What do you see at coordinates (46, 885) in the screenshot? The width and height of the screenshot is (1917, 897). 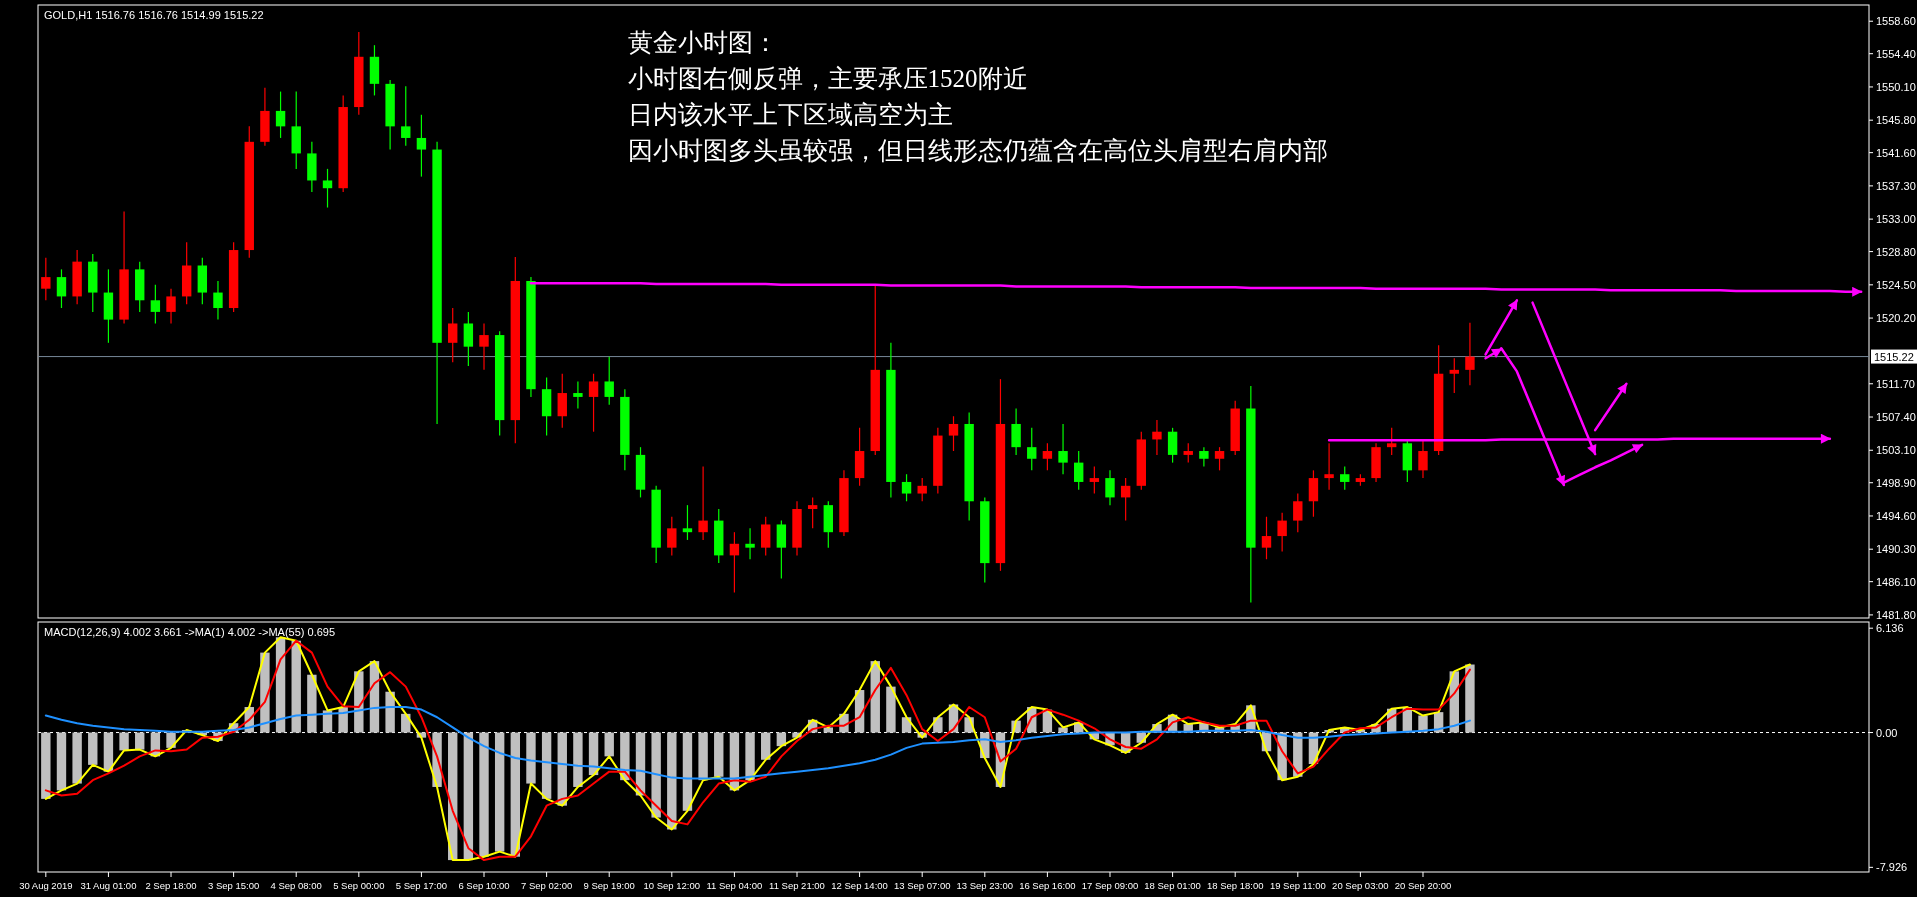 I see `x-tick-label: 30 Aug 2019` at bounding box center [46, 885].